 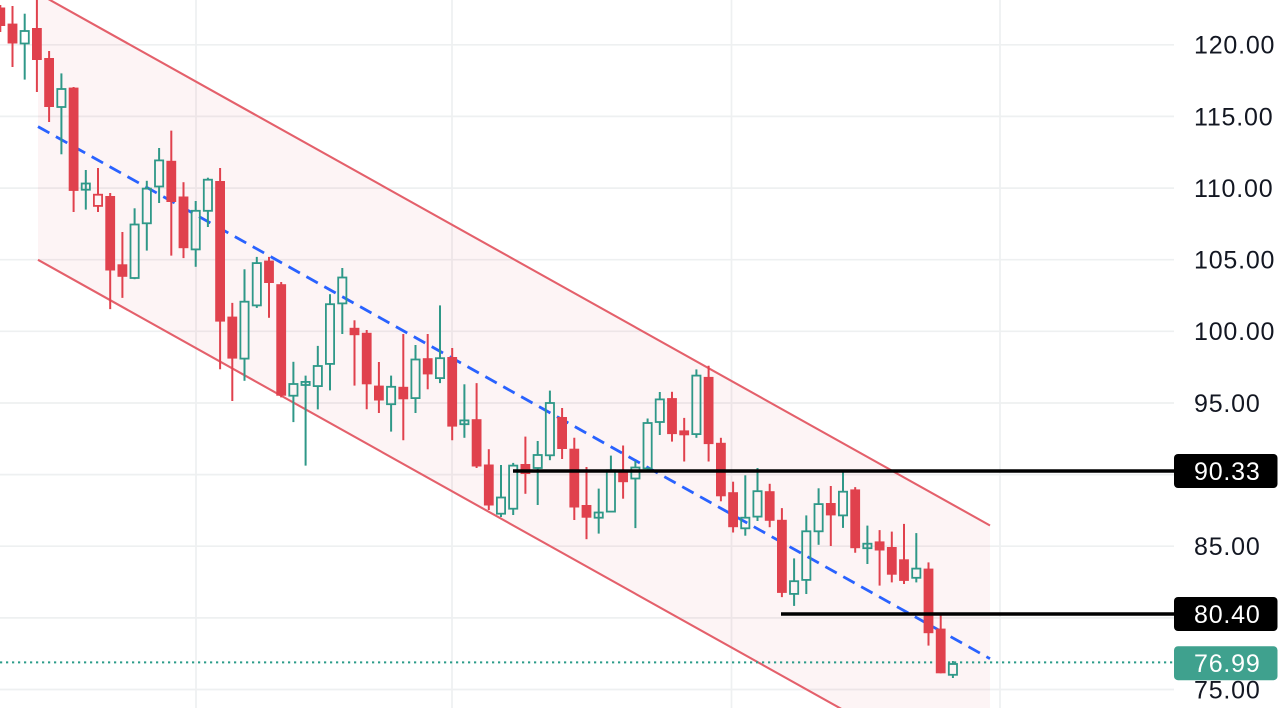 I want to click on svg-text: 115.00, so click(x=1233, y=117).